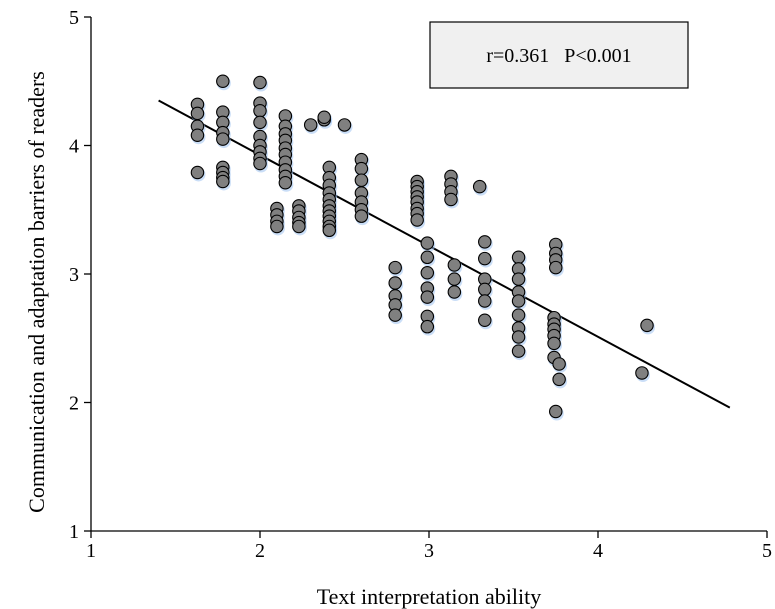  I want to click on stat-box-background, so click(559, 55).